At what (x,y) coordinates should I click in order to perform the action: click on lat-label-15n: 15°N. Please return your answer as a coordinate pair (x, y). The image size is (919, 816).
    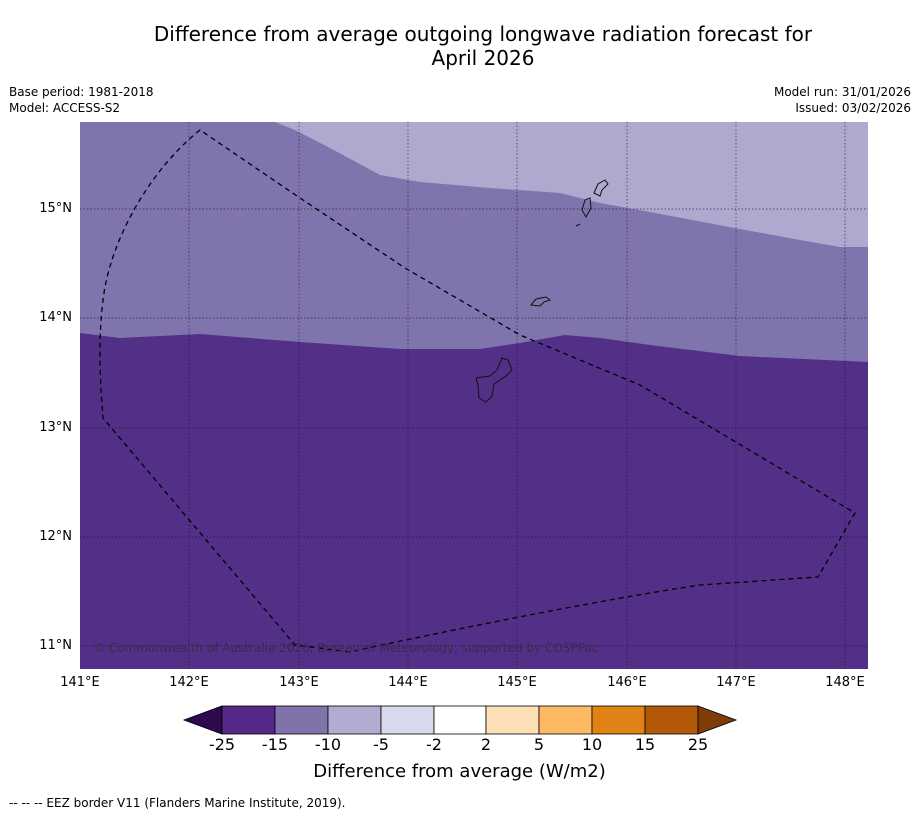
    Looking at the image, I should click on (55, 208).